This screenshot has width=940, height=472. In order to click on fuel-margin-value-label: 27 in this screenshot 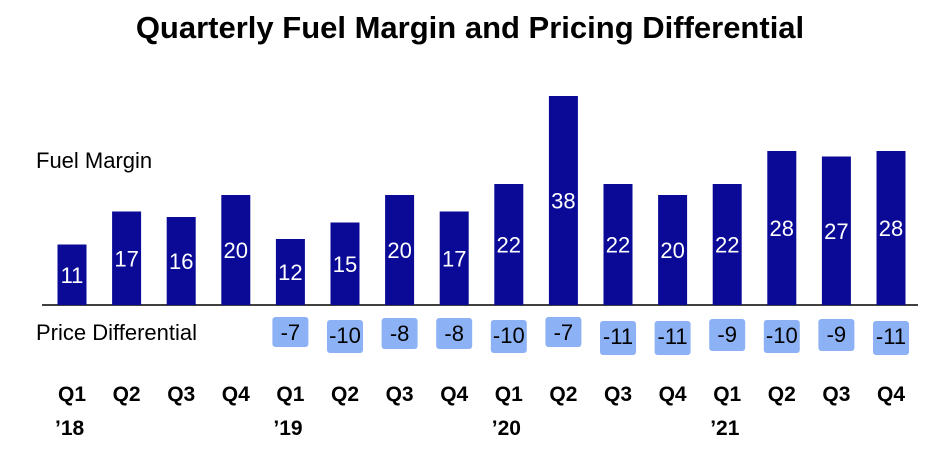, I will do `click(836, 231)`.